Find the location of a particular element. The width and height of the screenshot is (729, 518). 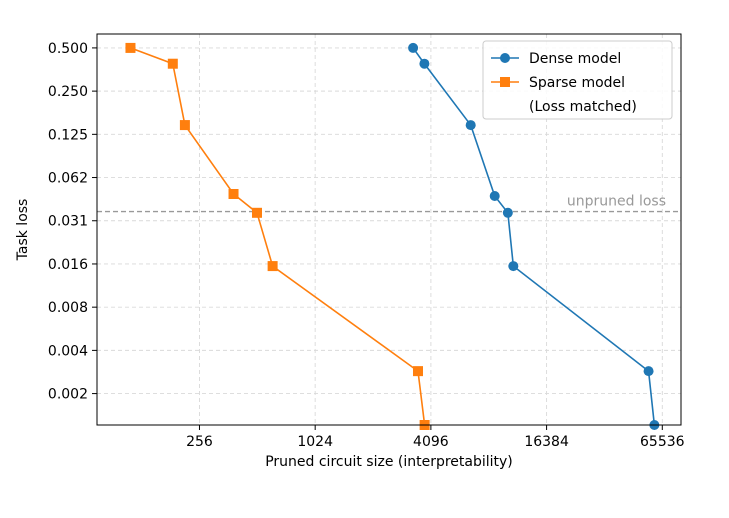

legend-sparse-model-label: Sparse model is located at coordinates (577, 83).